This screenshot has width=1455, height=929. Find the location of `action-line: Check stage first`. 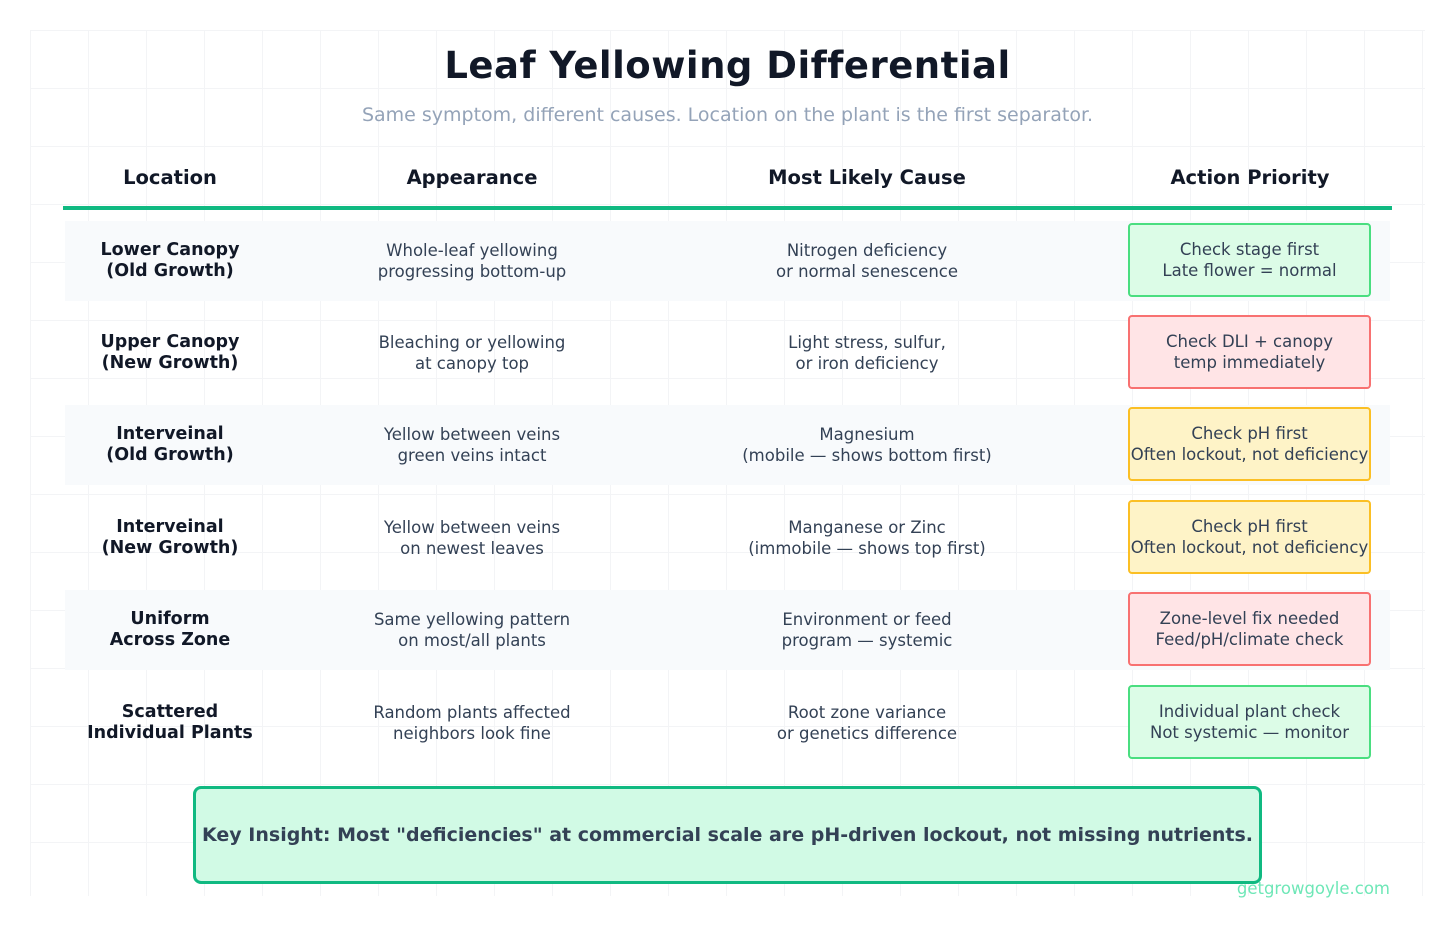

action-line: Check stage first is located at coordinates (1249, 249).